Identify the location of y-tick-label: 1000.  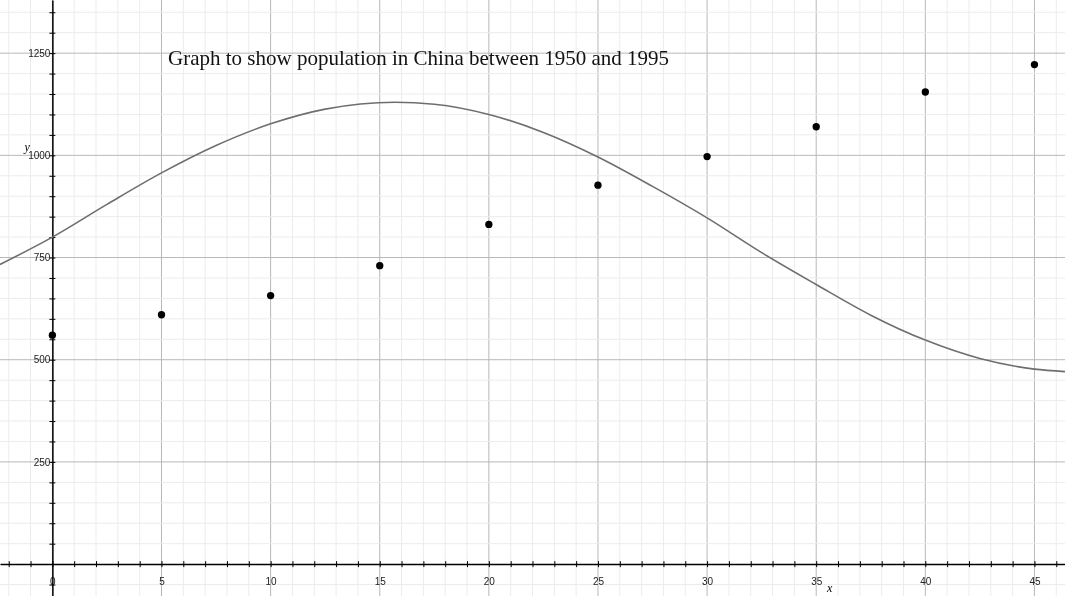
(39, 156).